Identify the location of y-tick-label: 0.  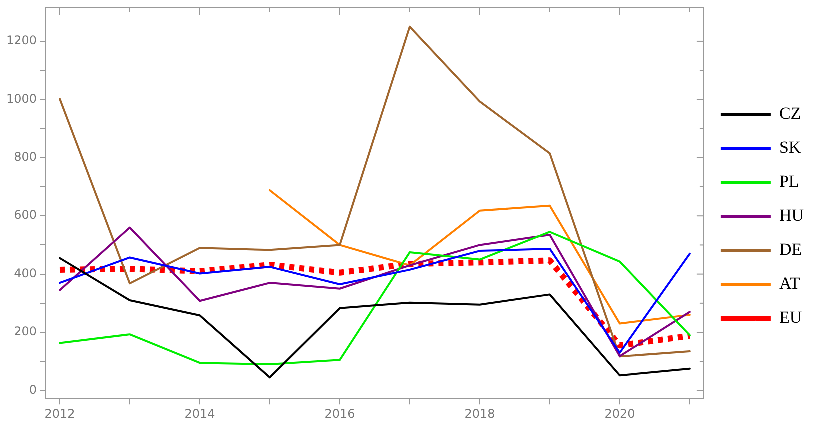
(33, 389).